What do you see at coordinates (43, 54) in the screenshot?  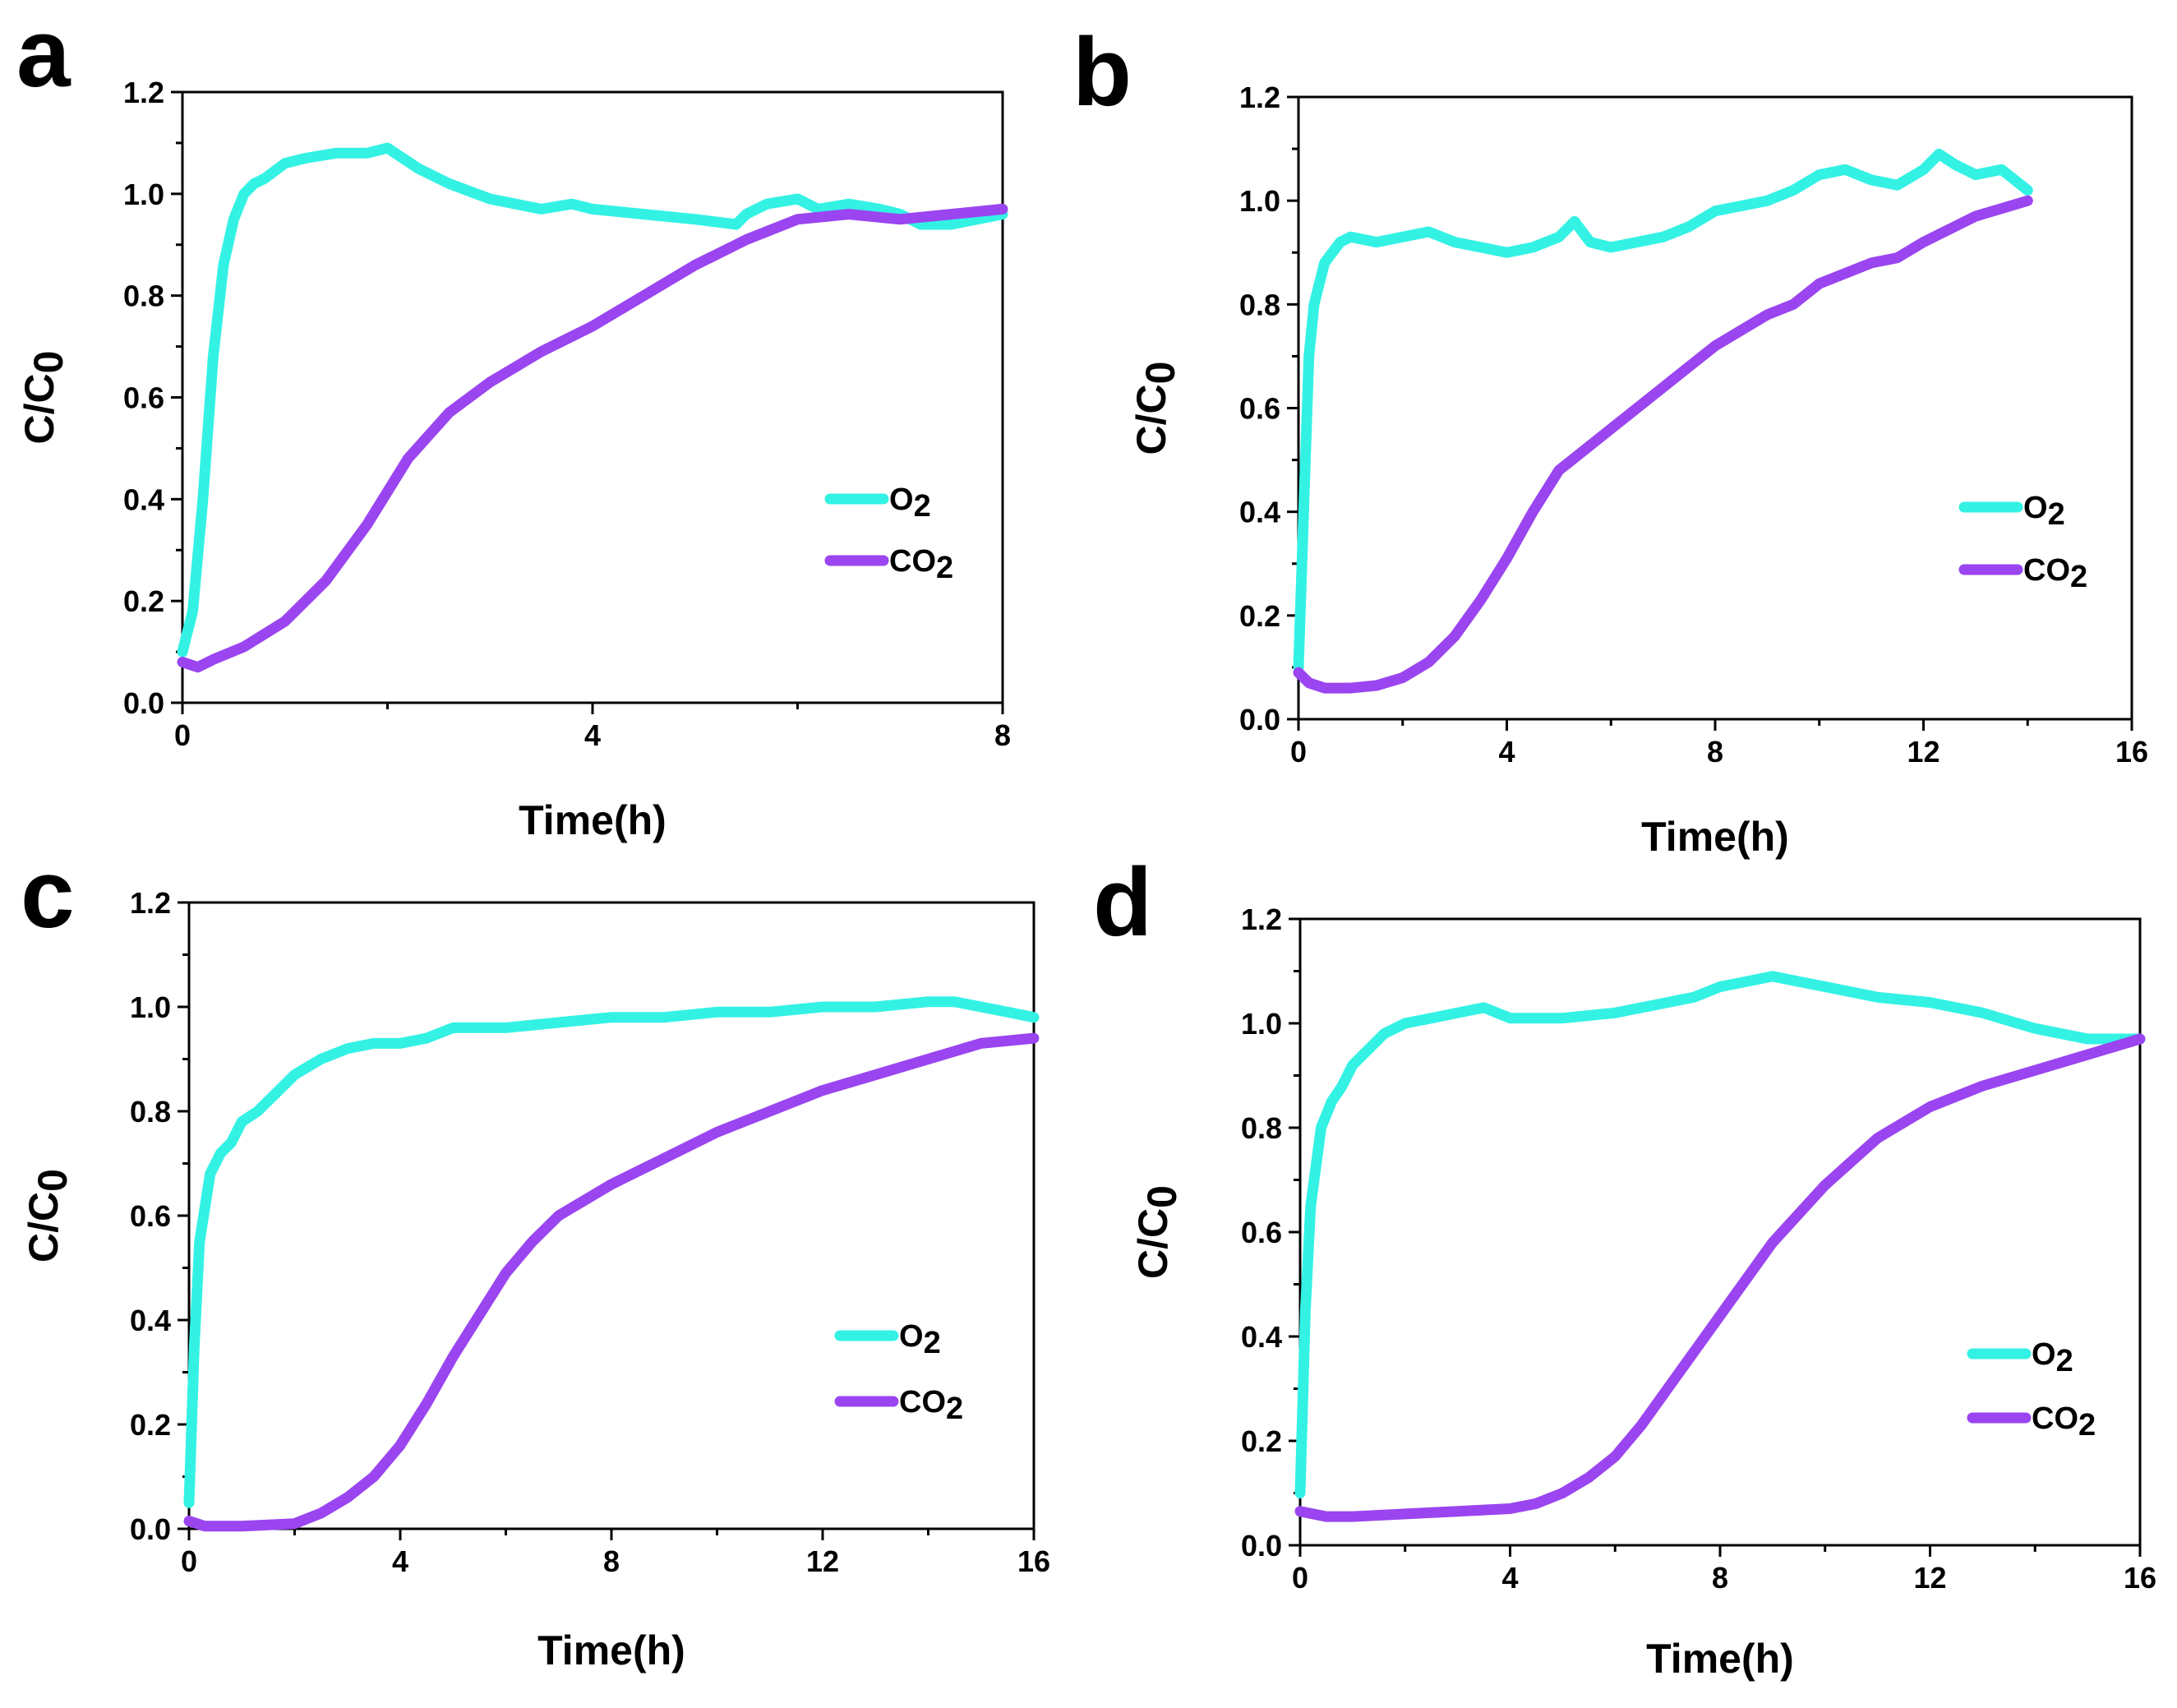 I see `panel-label-a: a` at bounding box center [43, 54].